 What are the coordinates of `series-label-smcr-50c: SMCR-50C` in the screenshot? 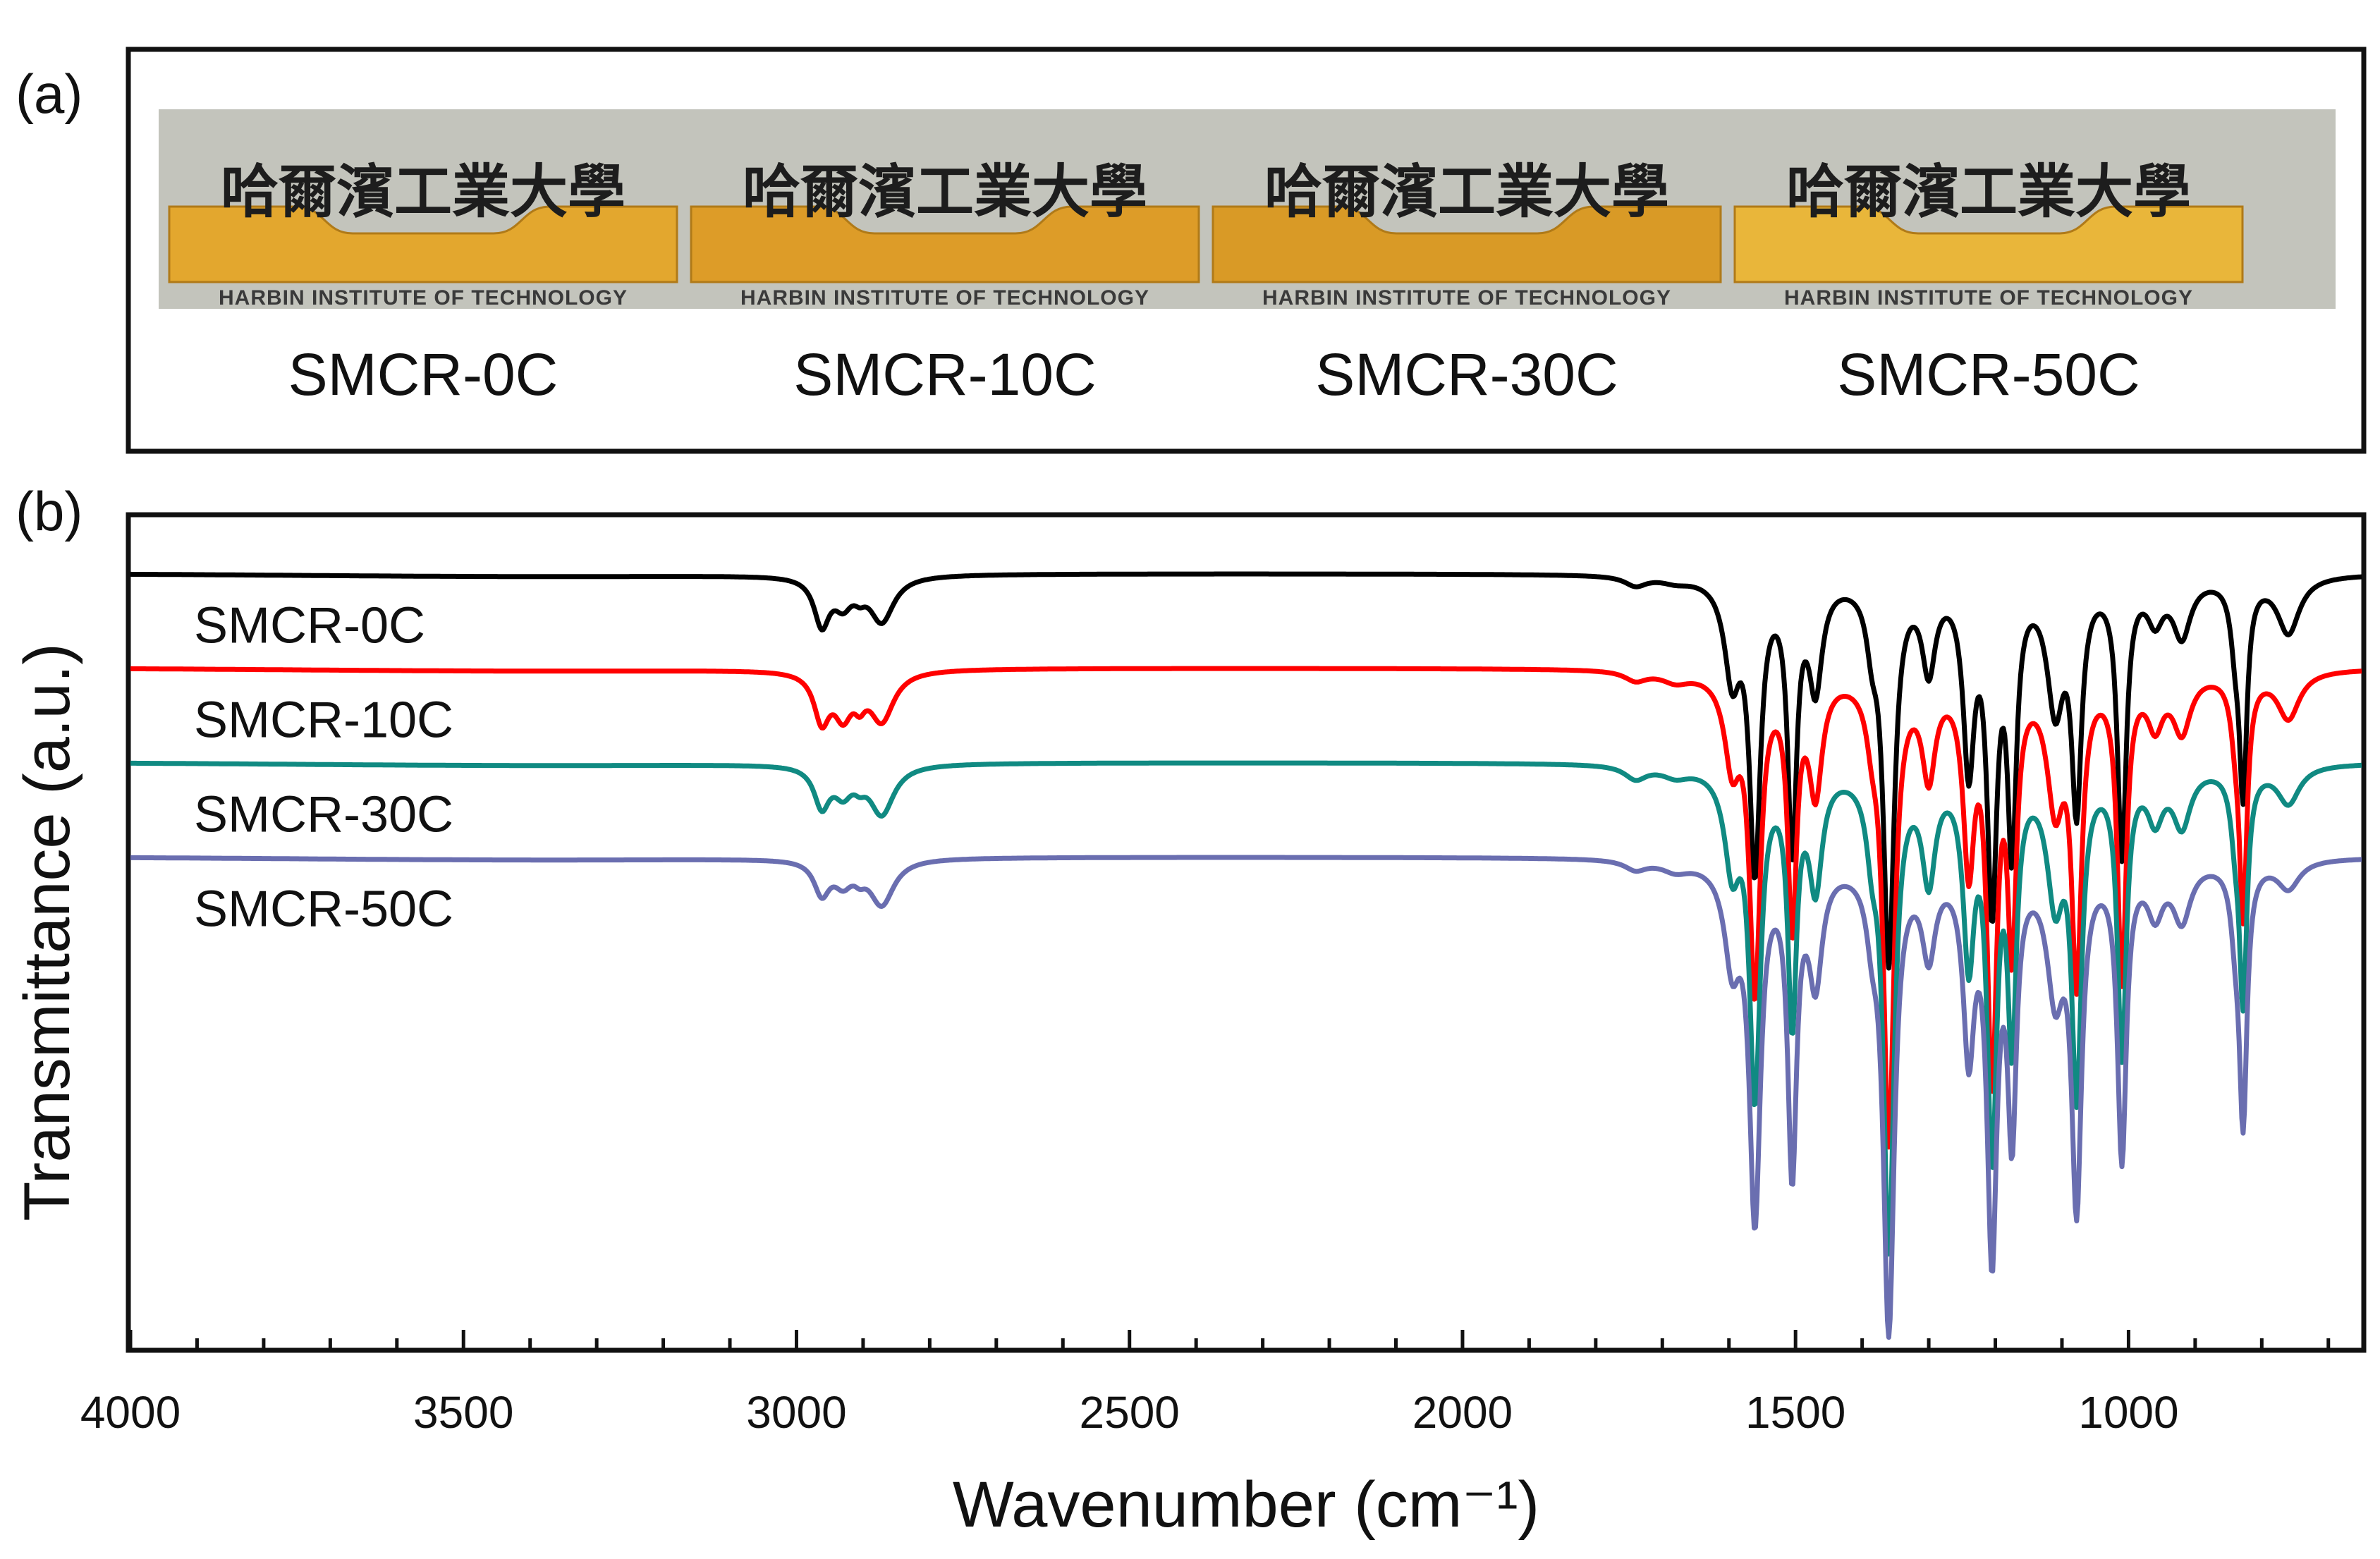 It's located at (323, 909).